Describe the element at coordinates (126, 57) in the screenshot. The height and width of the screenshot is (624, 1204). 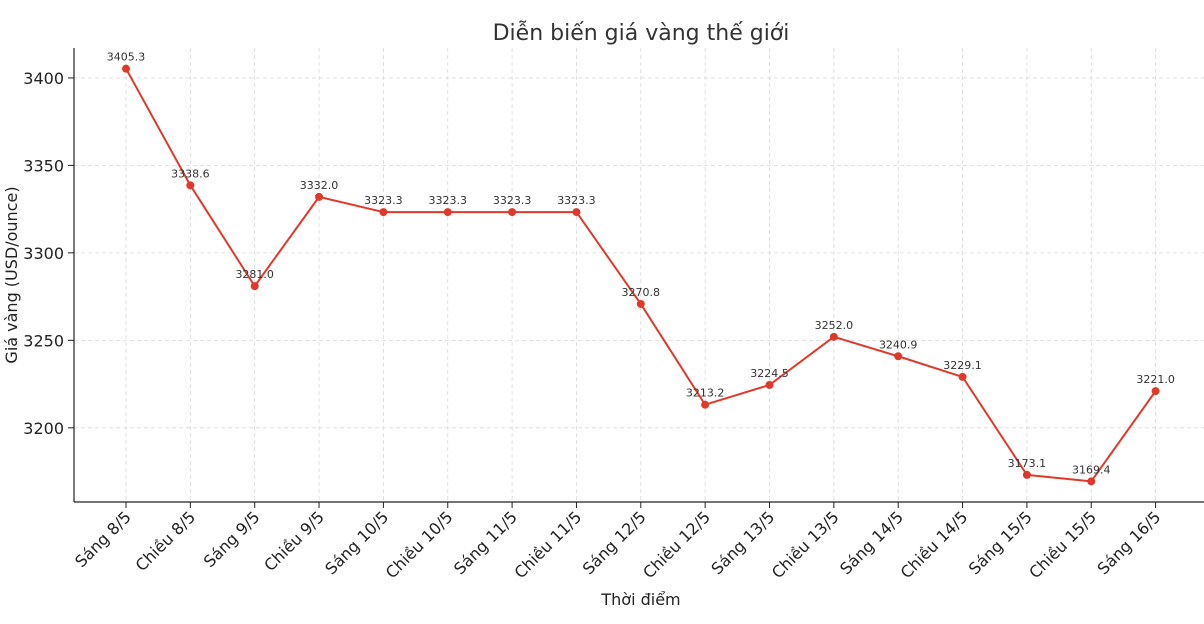
I see `data-label: 3405.3` at that location.